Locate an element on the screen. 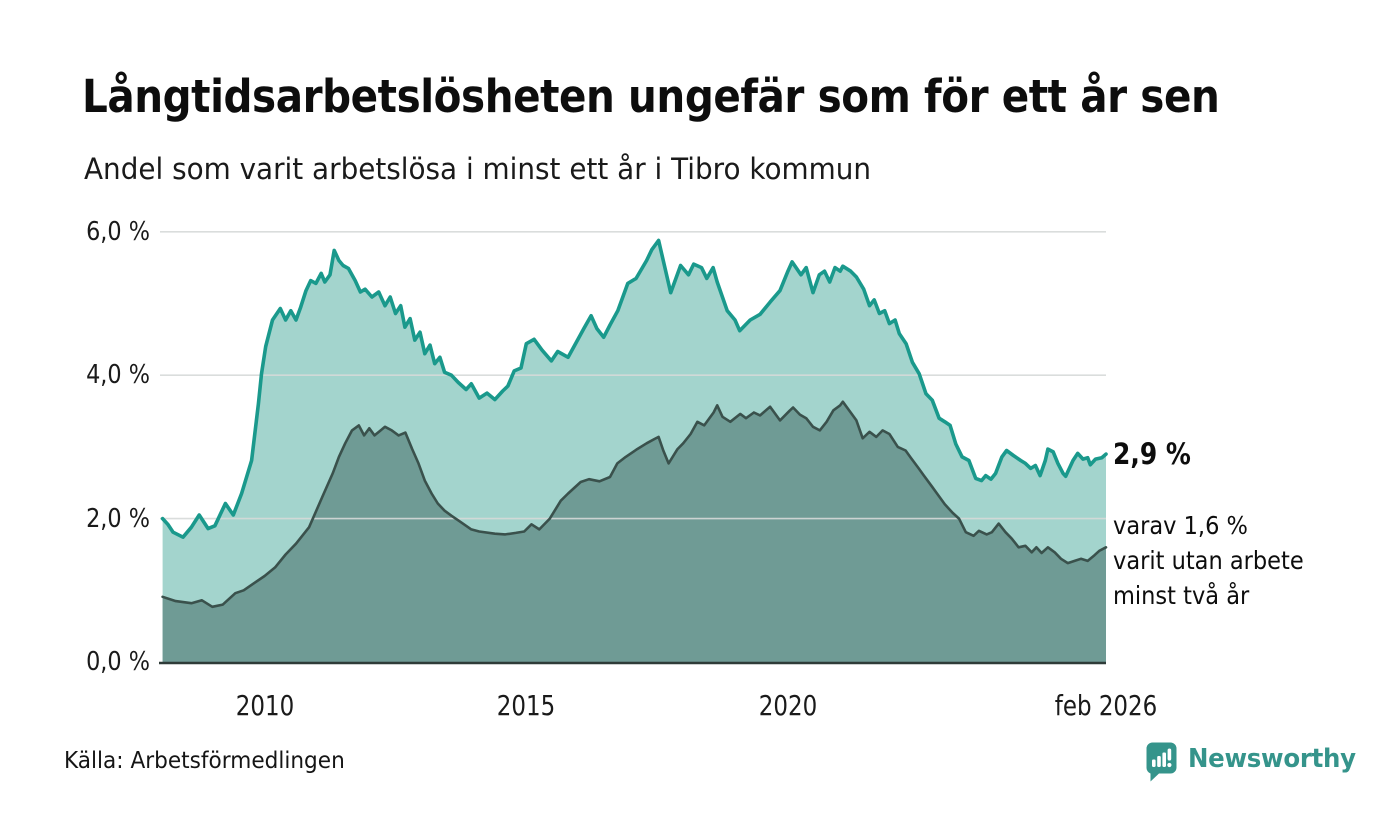 The image size is (1400, 840). newsworthy-bubble-chart-icon is located at coordinates (1161, 762).